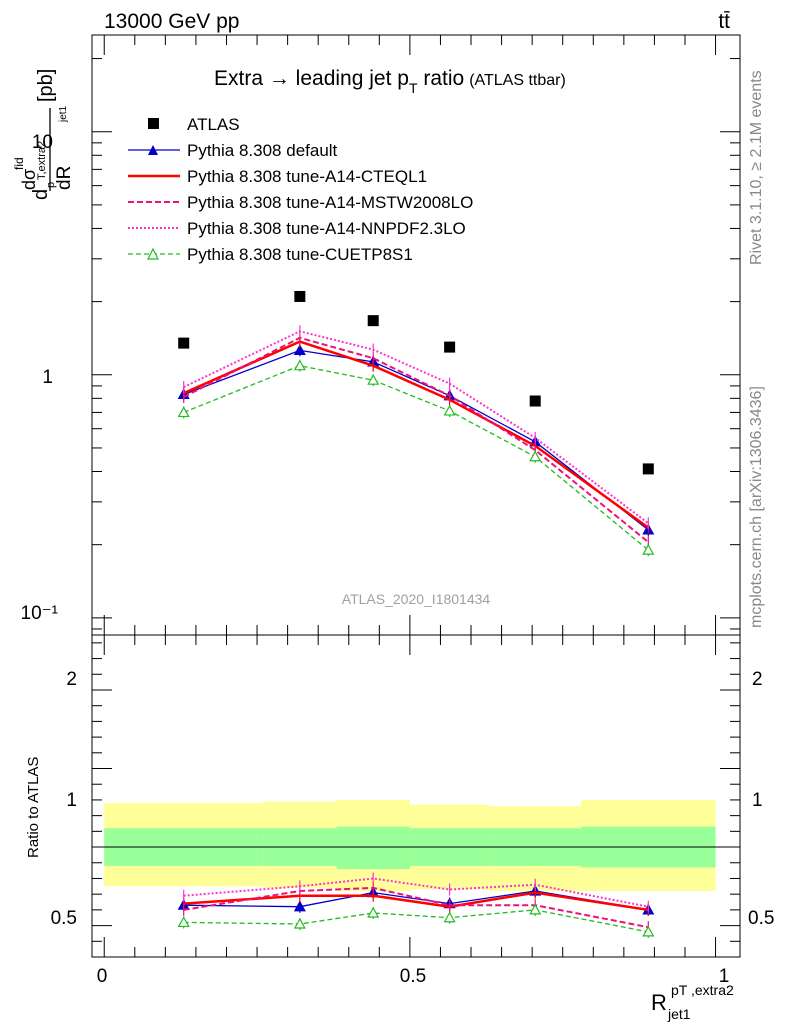 The width and height of the screenshot is (786, 1024). I want to click on ratio-ytick-label-0.5-left: 0.5, so click(64, 918).